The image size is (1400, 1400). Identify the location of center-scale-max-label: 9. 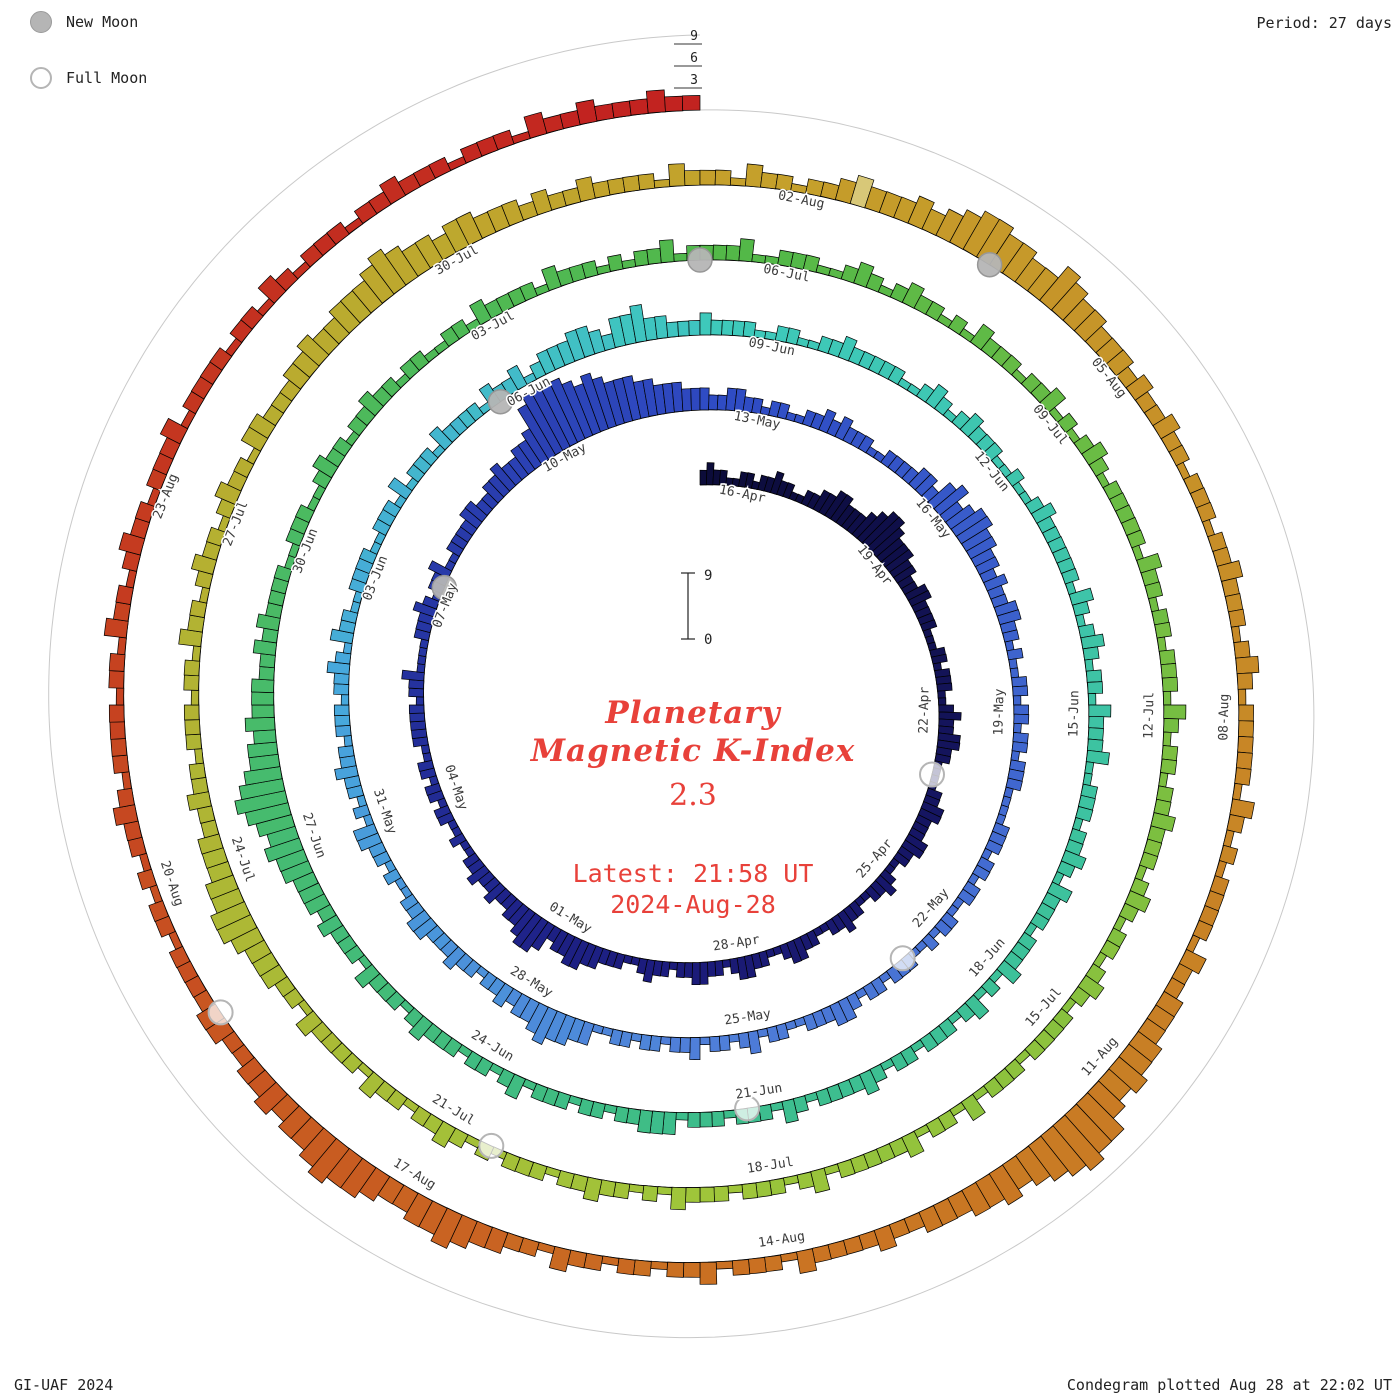
(708, 576).